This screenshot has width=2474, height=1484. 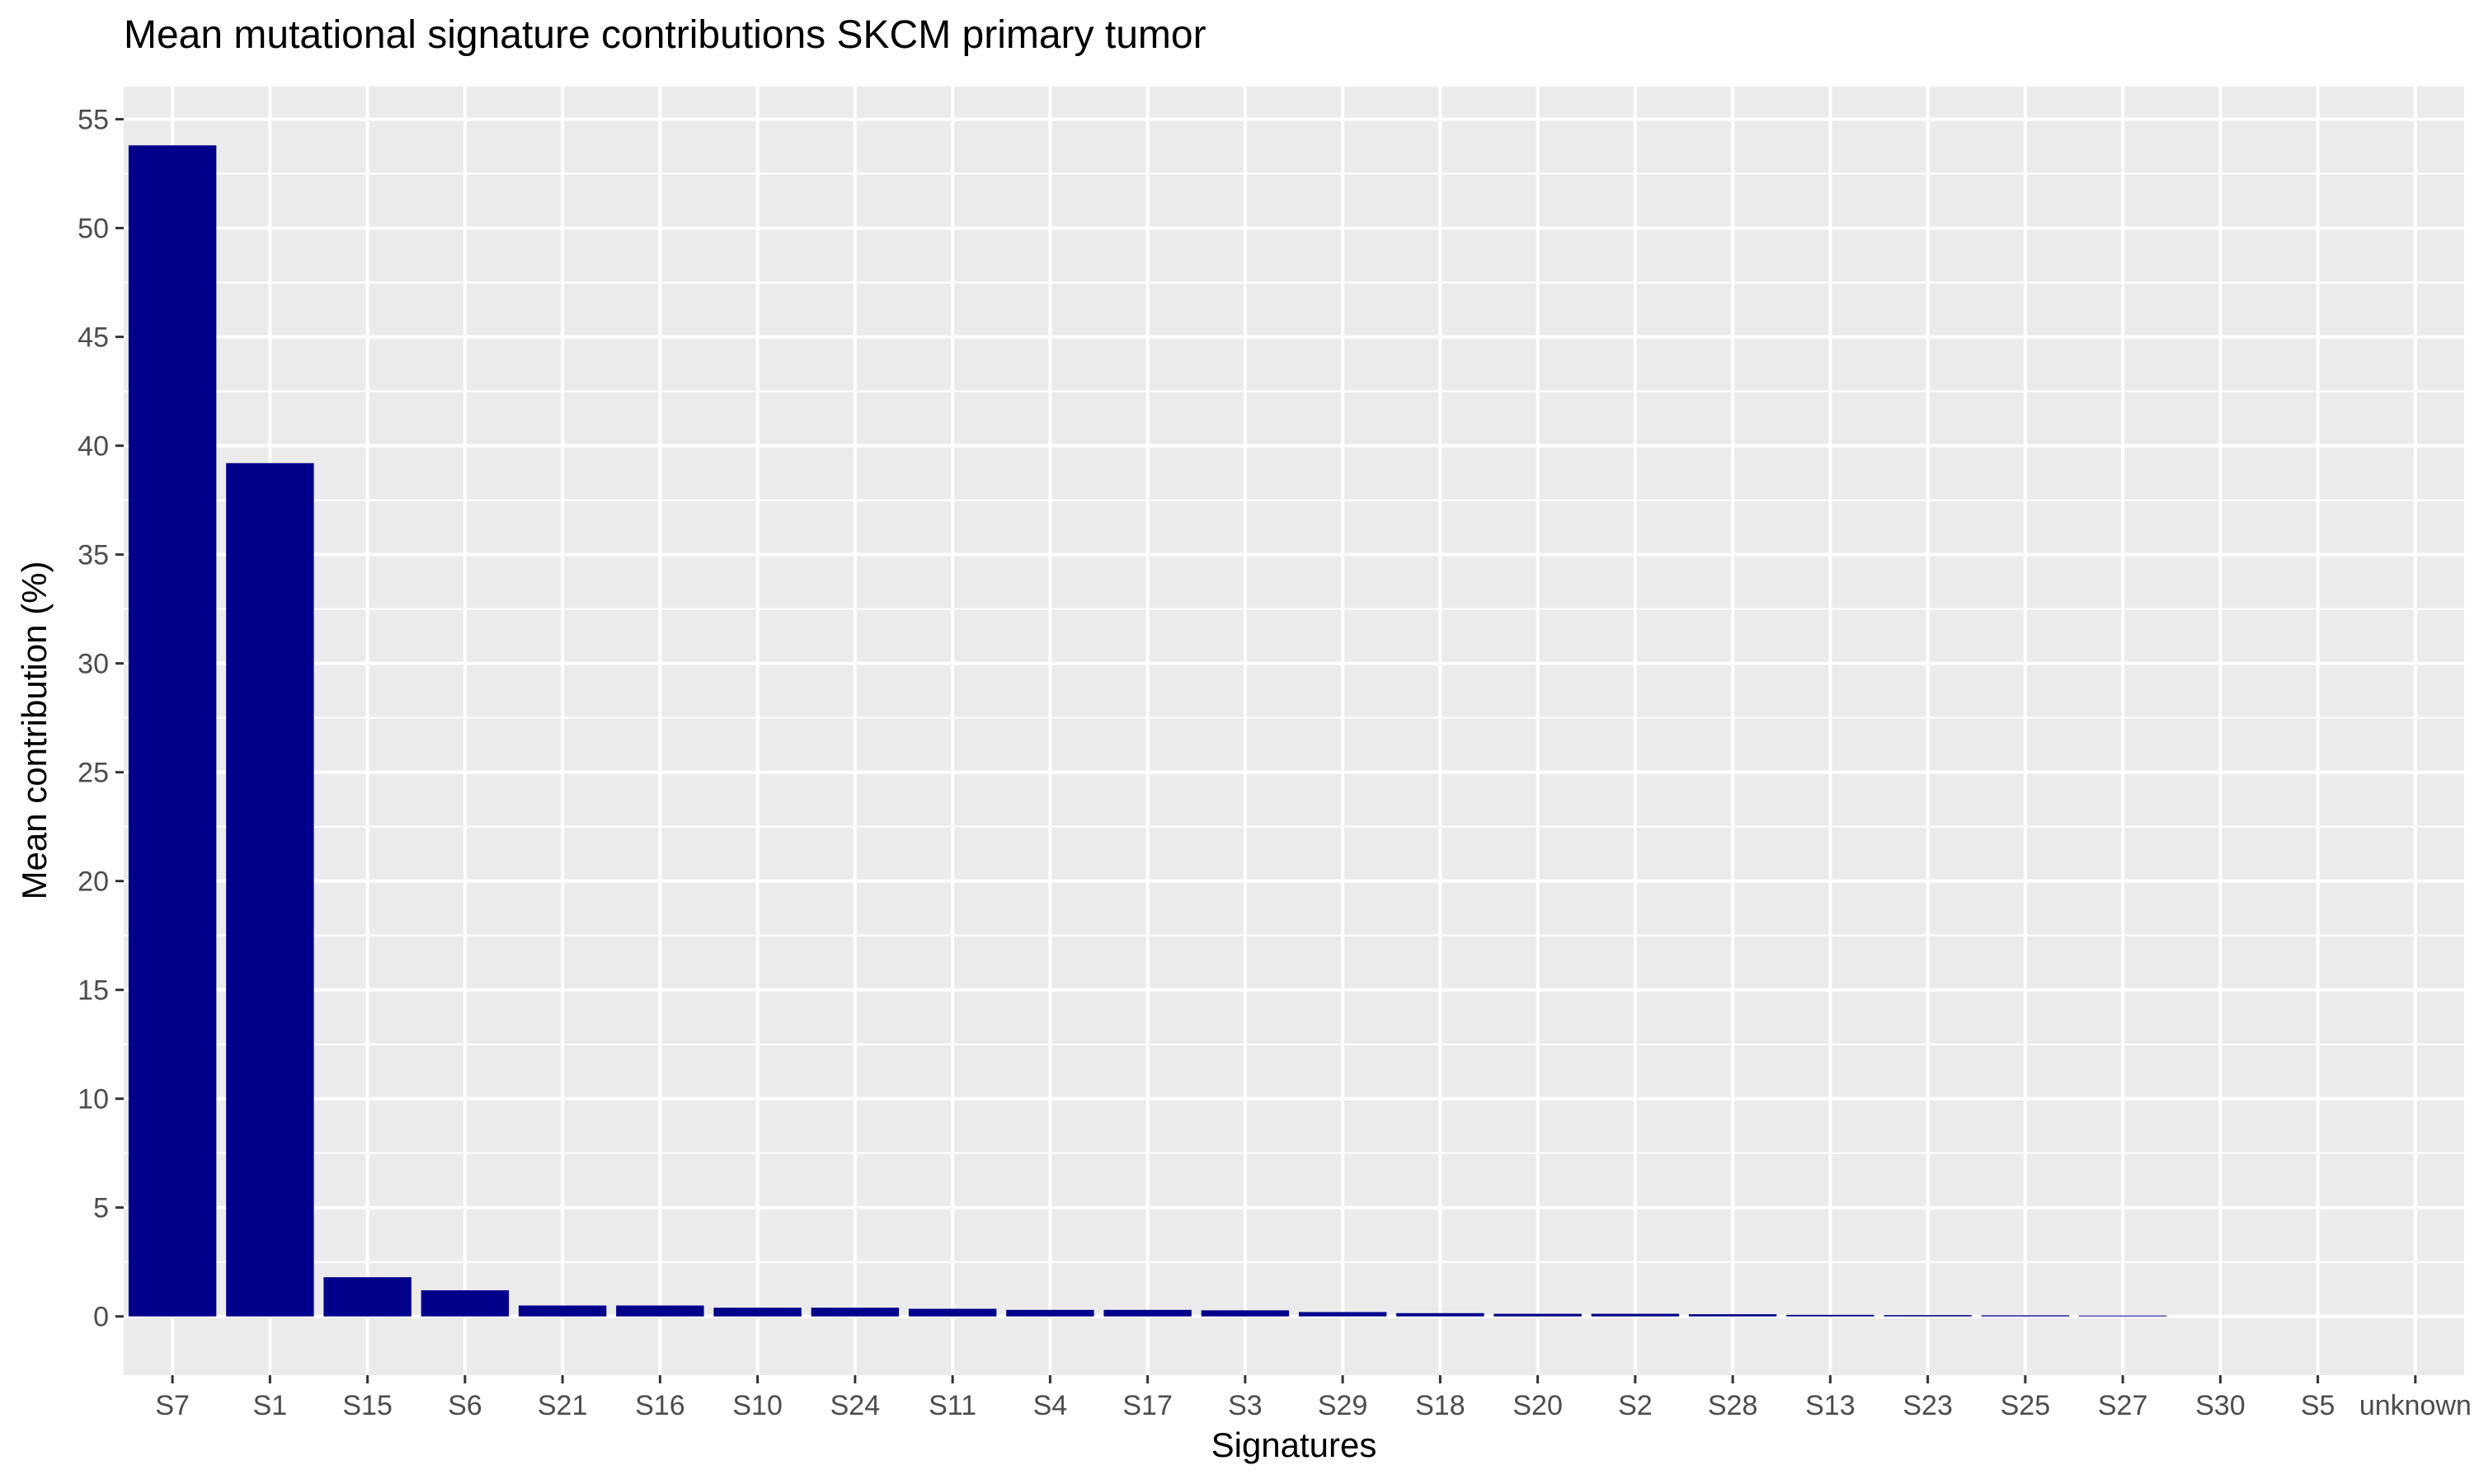 What do you see at coordinates (2123, 1405) in the screenshot?
I see `x-tick-label: S27` at bounding box center [2123, 1405].